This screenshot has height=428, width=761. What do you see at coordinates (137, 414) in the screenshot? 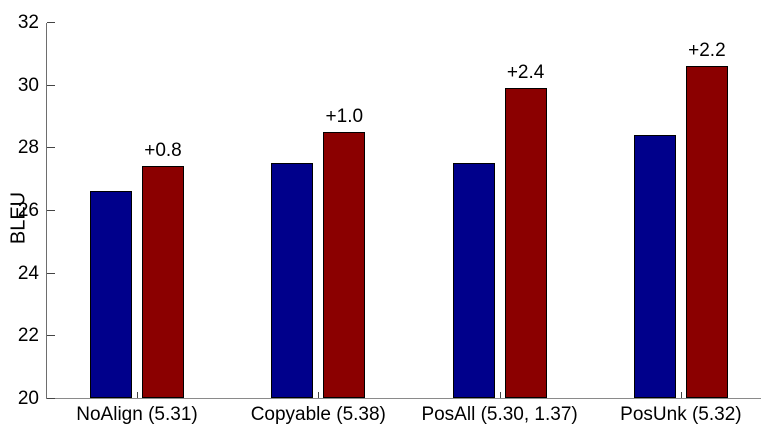
I see `x-category-label: NoAlign (5.31)` at bounding box center [137, 414].